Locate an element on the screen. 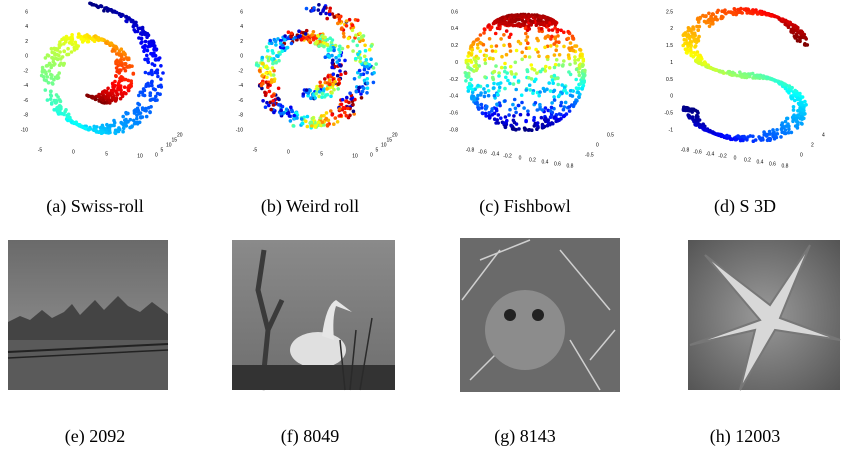 The height and width of the screenshot is (455, 851). z-tick-label: 10 is located at coordinates (169, 145).